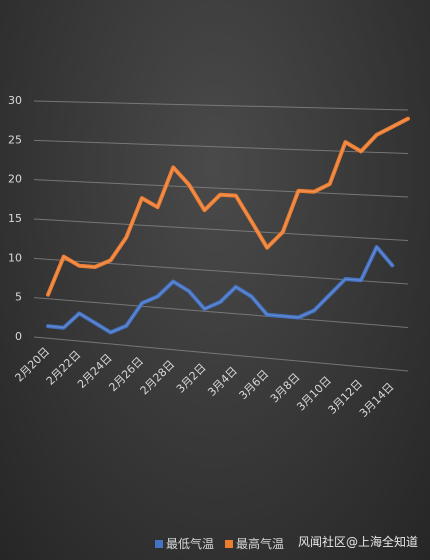 The image size is (430, 560). I want to click on y-tick-label: 10, so click(15, 257).